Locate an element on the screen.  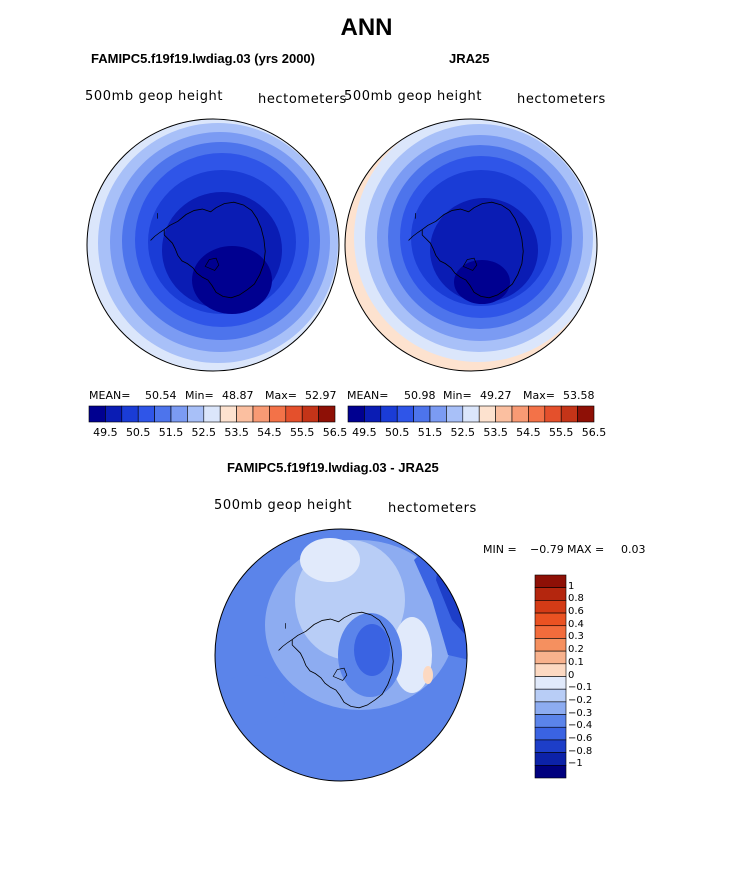
model-units-label: hectometers is located at coordinates (302, 99).